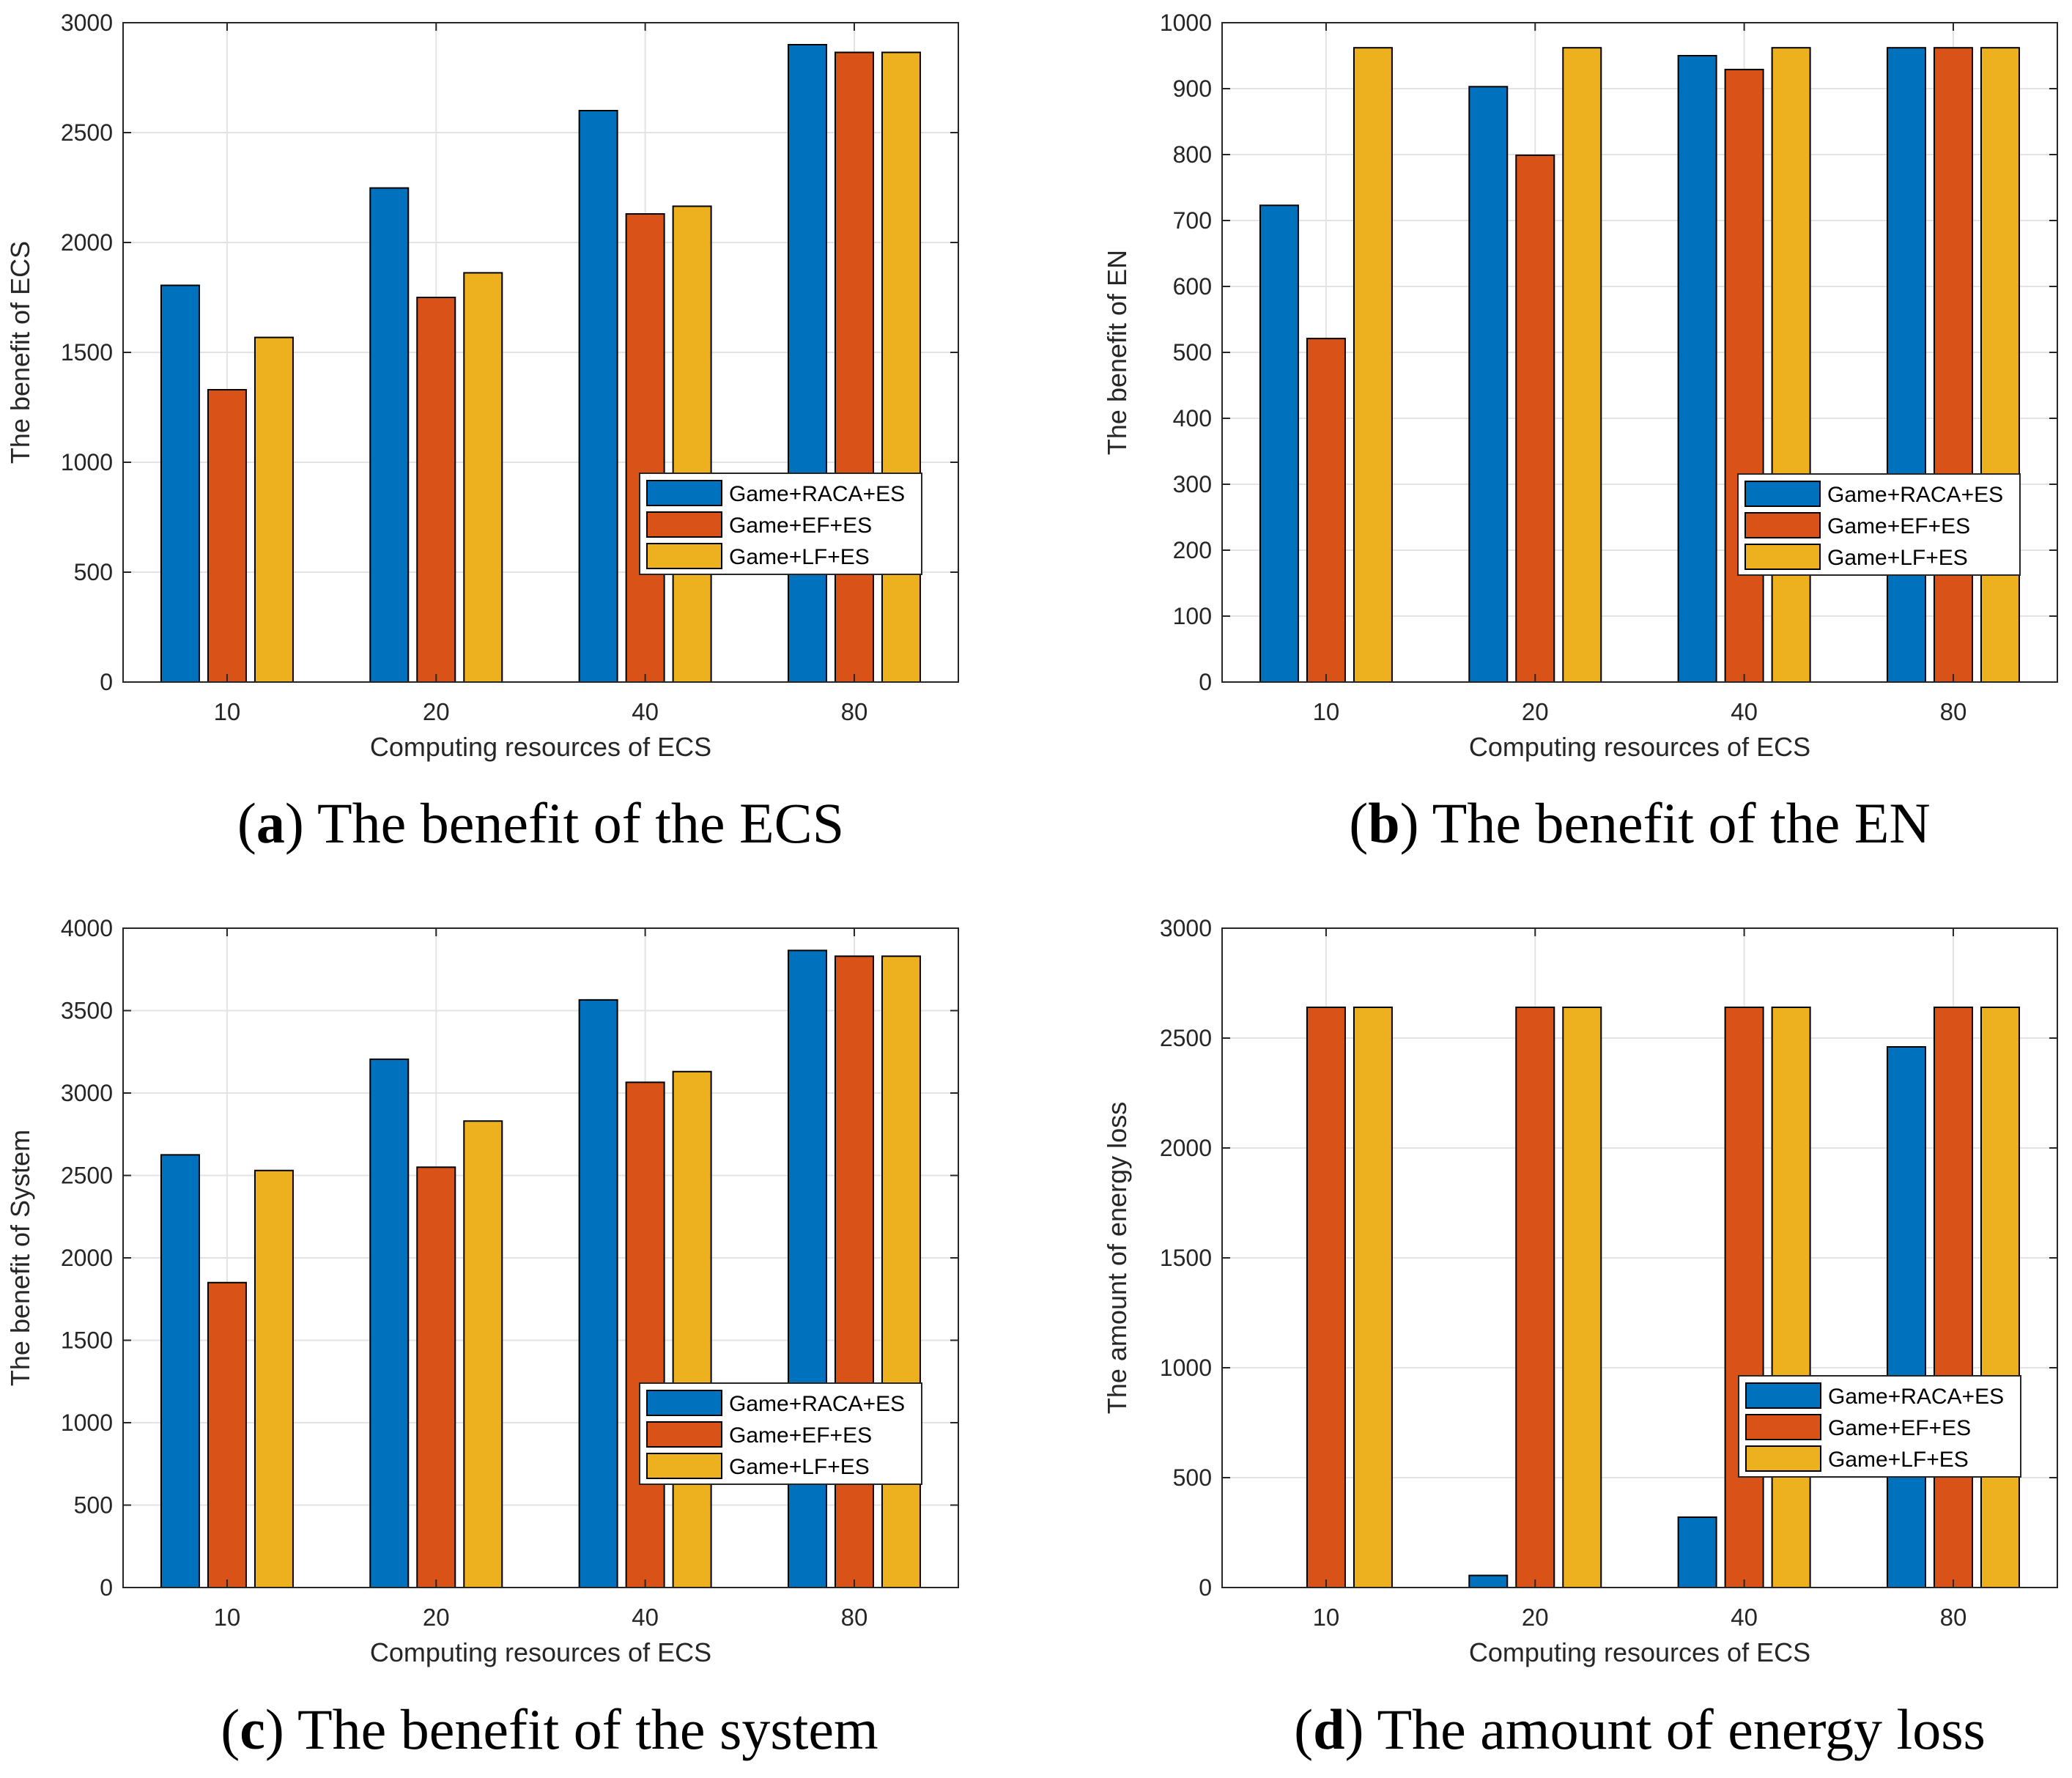  Describe the element at coordinates (1697, 1552) in the screenshot. I see `bar-Game+RACA+ES-40` at that location.